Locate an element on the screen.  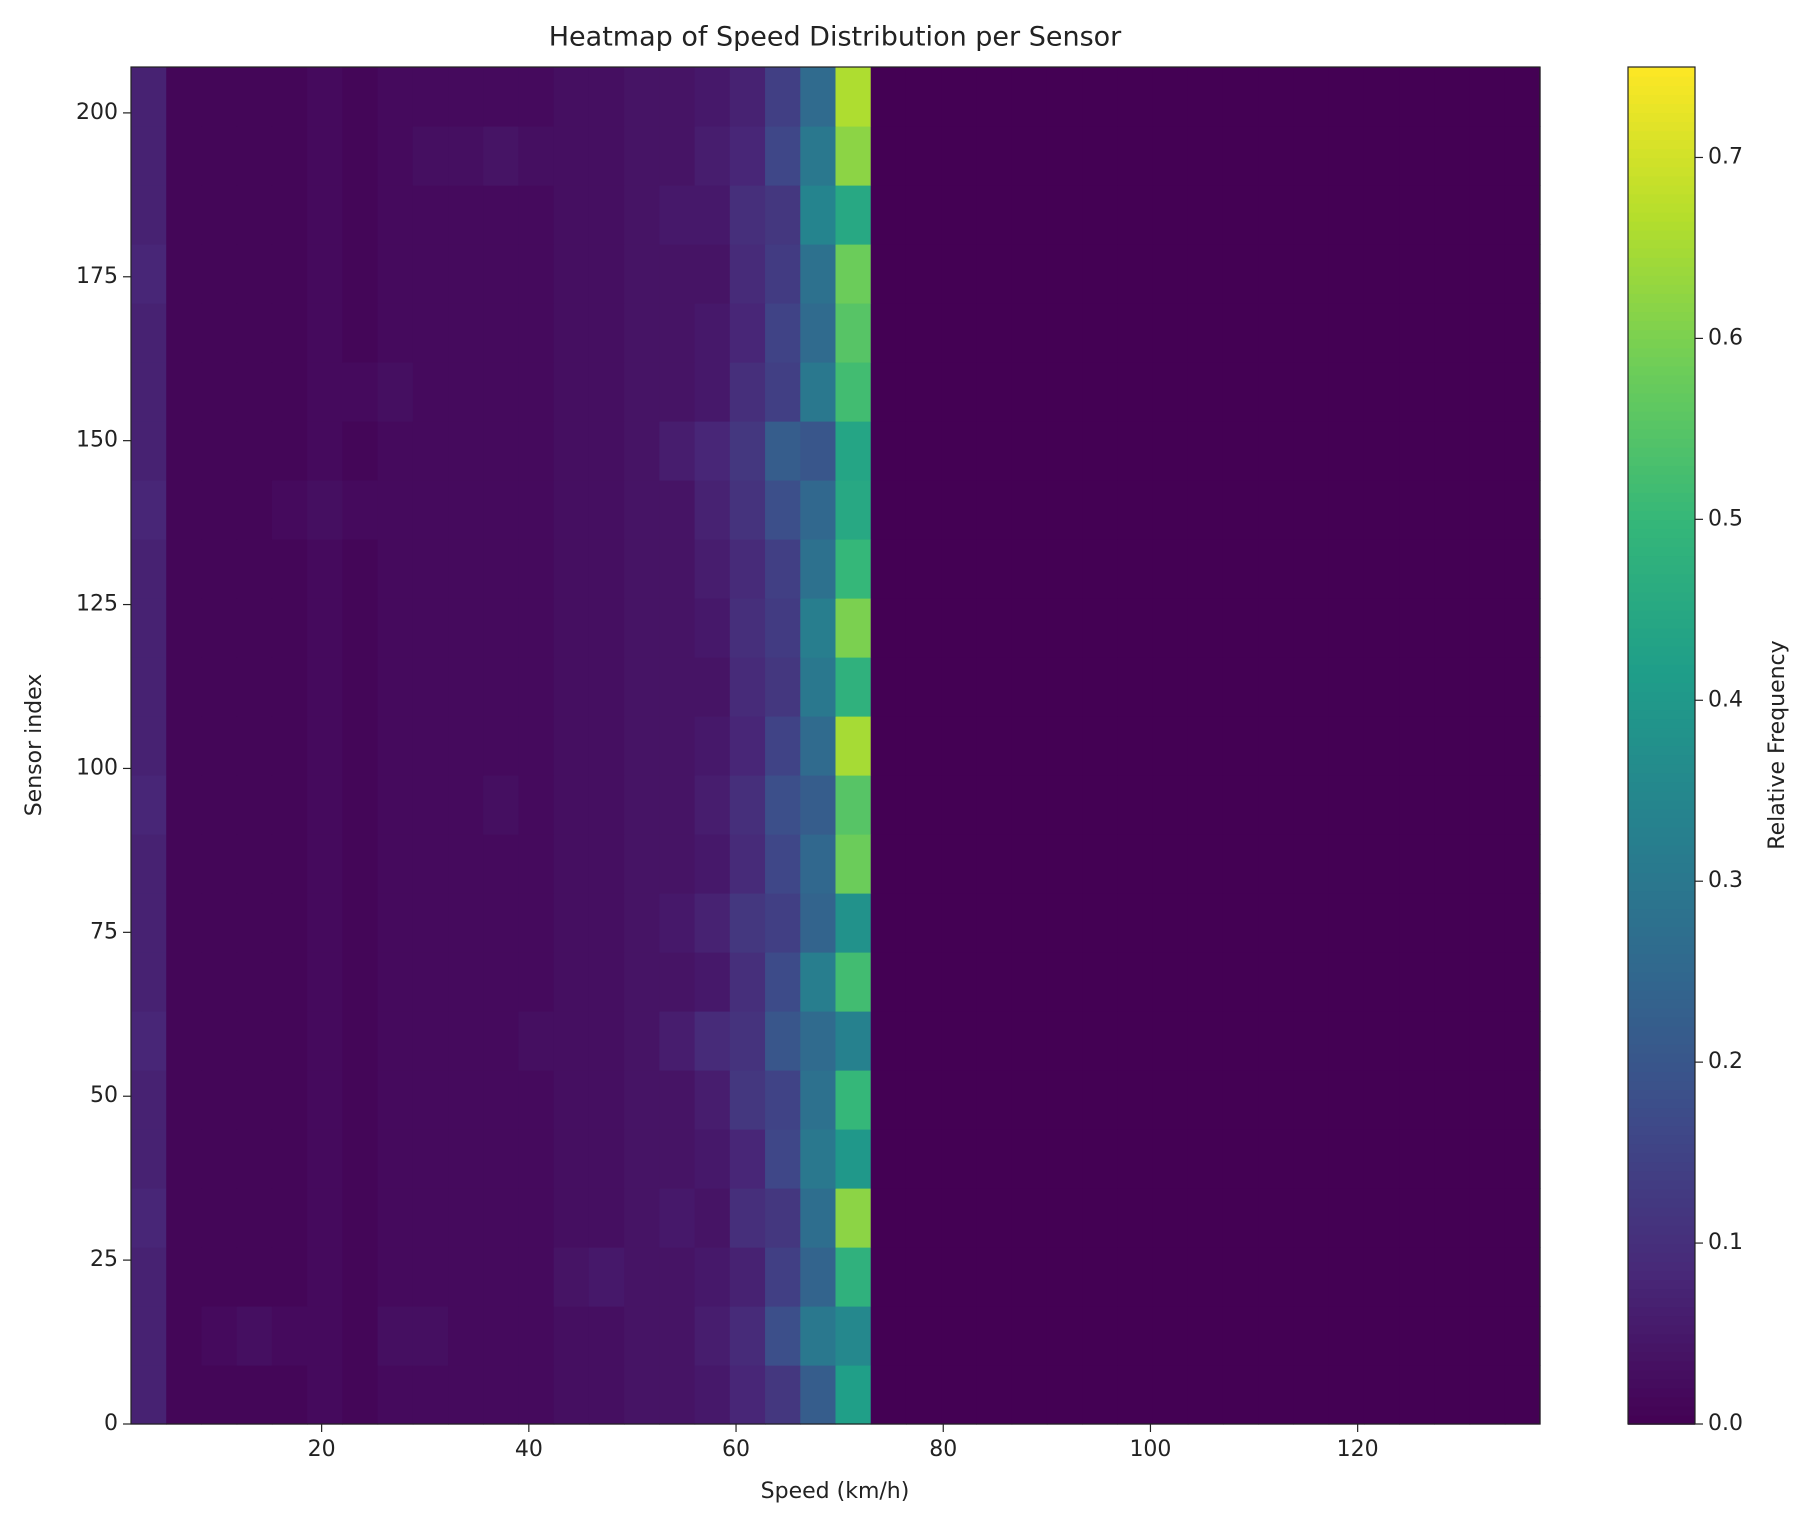
x-tick-label: 20 is located at coordinates (322, 1449).